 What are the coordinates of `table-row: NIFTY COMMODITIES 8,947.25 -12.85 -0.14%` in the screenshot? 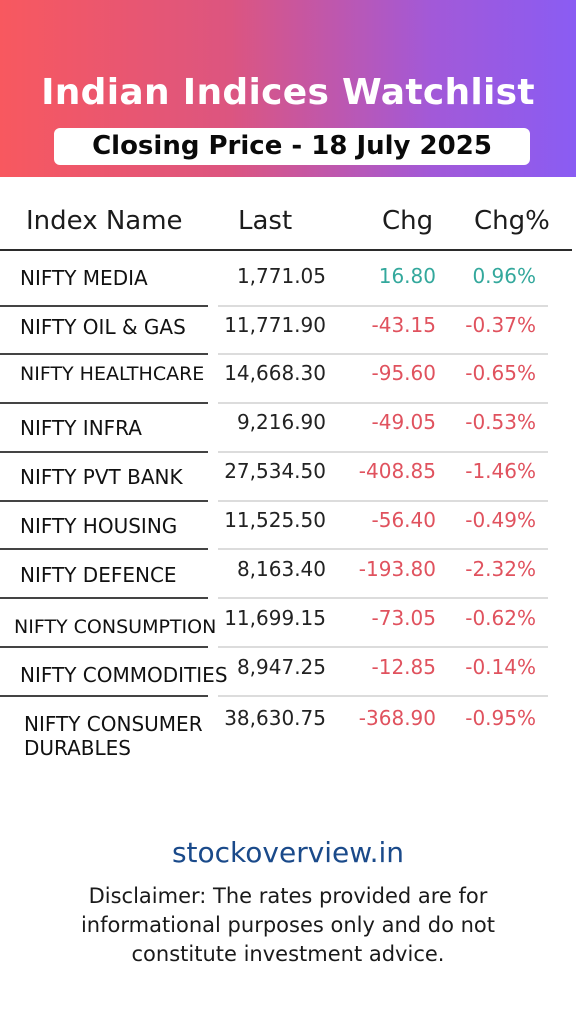 It's located at (288, 674).